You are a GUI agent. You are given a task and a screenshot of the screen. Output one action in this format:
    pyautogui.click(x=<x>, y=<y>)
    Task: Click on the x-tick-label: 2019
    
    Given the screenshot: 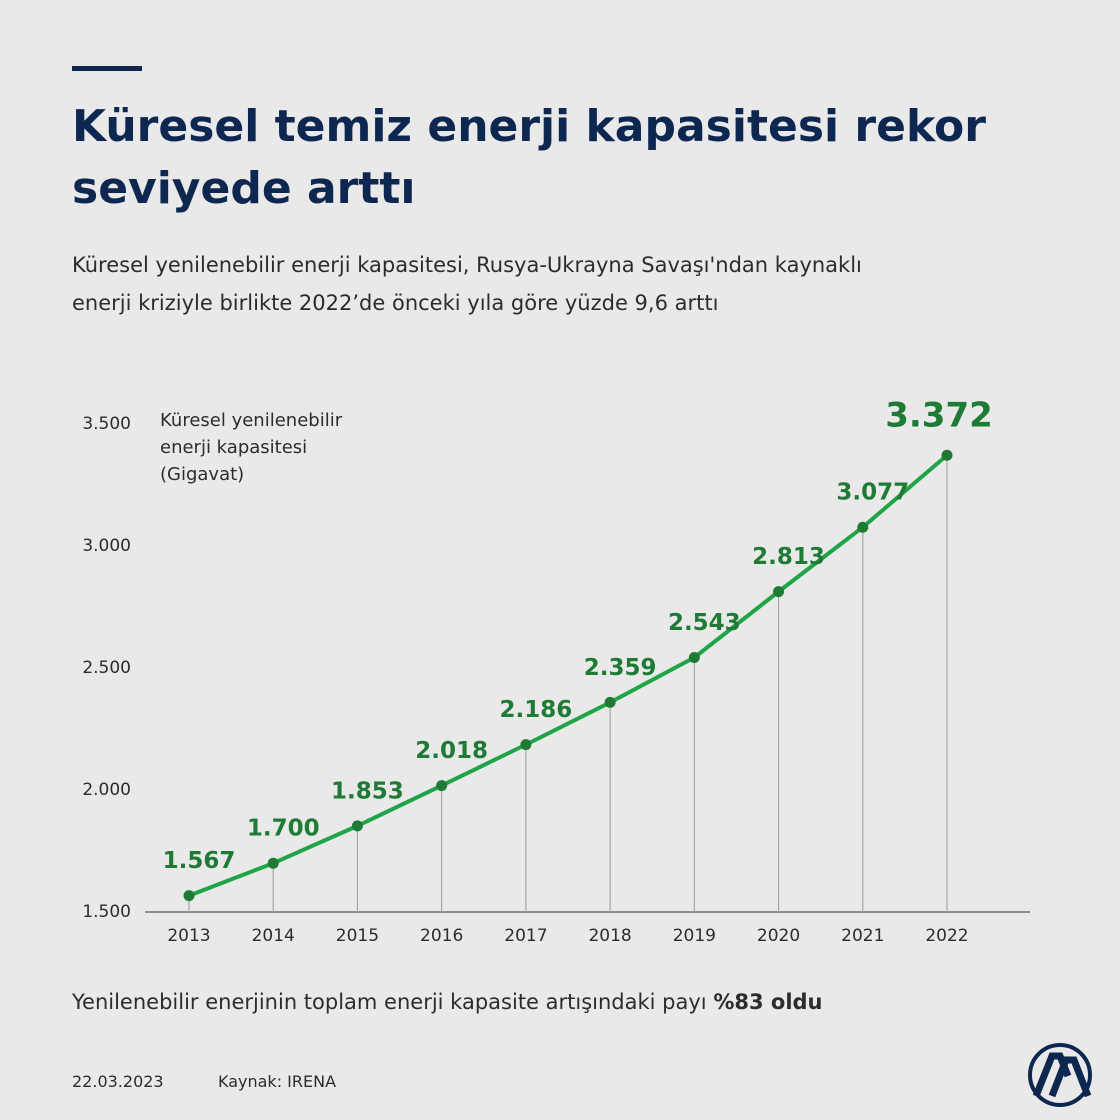 What is the action you would take?
    pyautogui.click(x=694, y=936)
    